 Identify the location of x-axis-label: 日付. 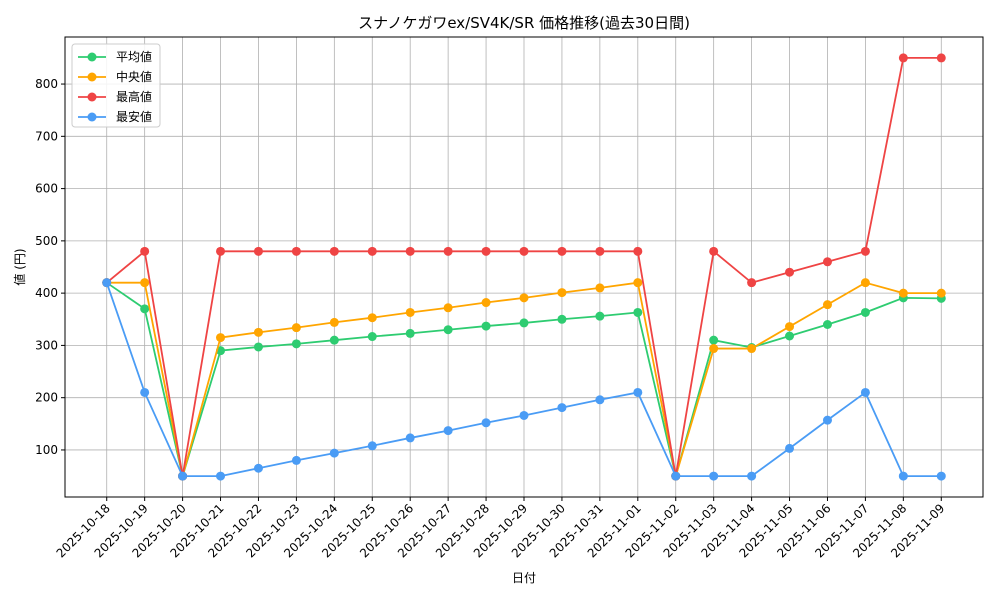
(524, 578).